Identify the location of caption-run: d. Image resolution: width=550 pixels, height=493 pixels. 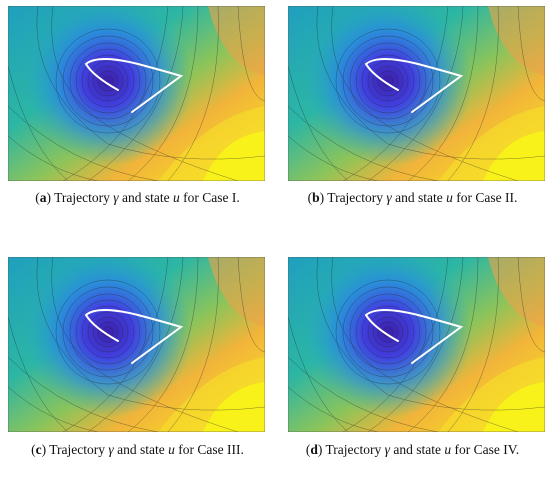
(314, 449).